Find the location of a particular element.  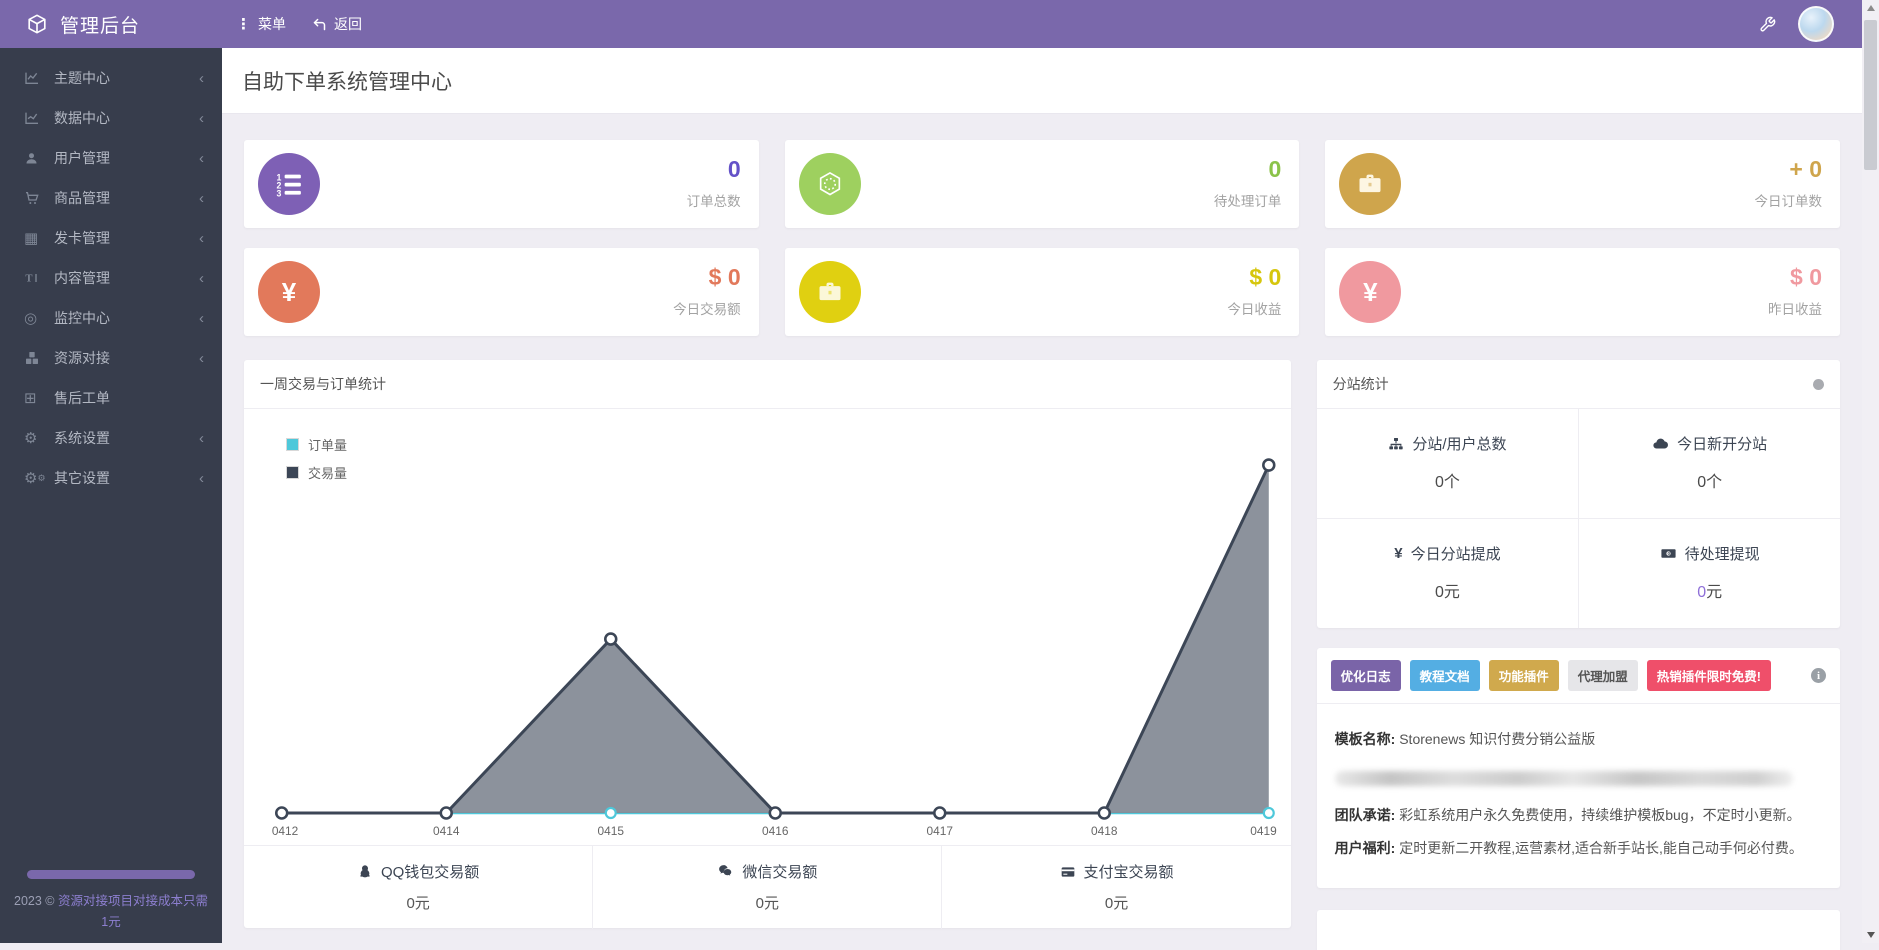

sidebar-item-other-settings: ⚙⚙ 其它设置 ‹ is located at coordinates (111, 478).